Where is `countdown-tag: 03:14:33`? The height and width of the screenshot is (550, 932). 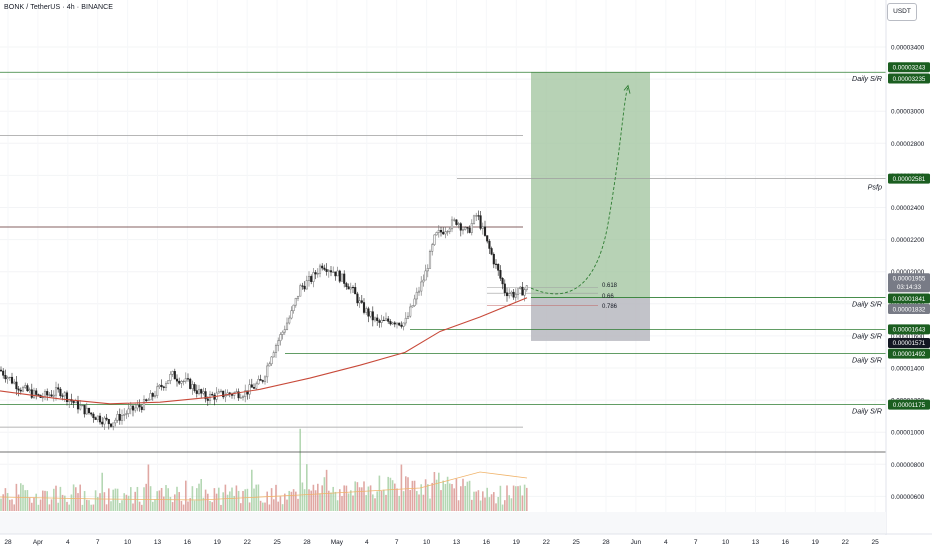
countdown-tag: 03:14:33 is located at coordinates (909, 287).